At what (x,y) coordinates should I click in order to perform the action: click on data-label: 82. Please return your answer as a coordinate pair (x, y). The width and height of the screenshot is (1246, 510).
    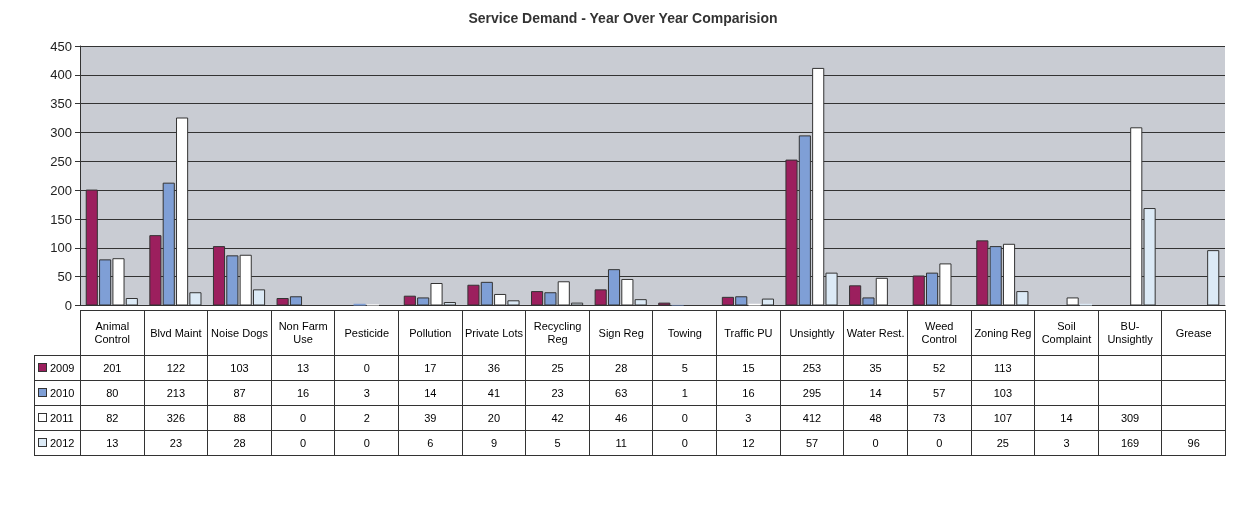
    Looking at the image, I should click on (112, 418).